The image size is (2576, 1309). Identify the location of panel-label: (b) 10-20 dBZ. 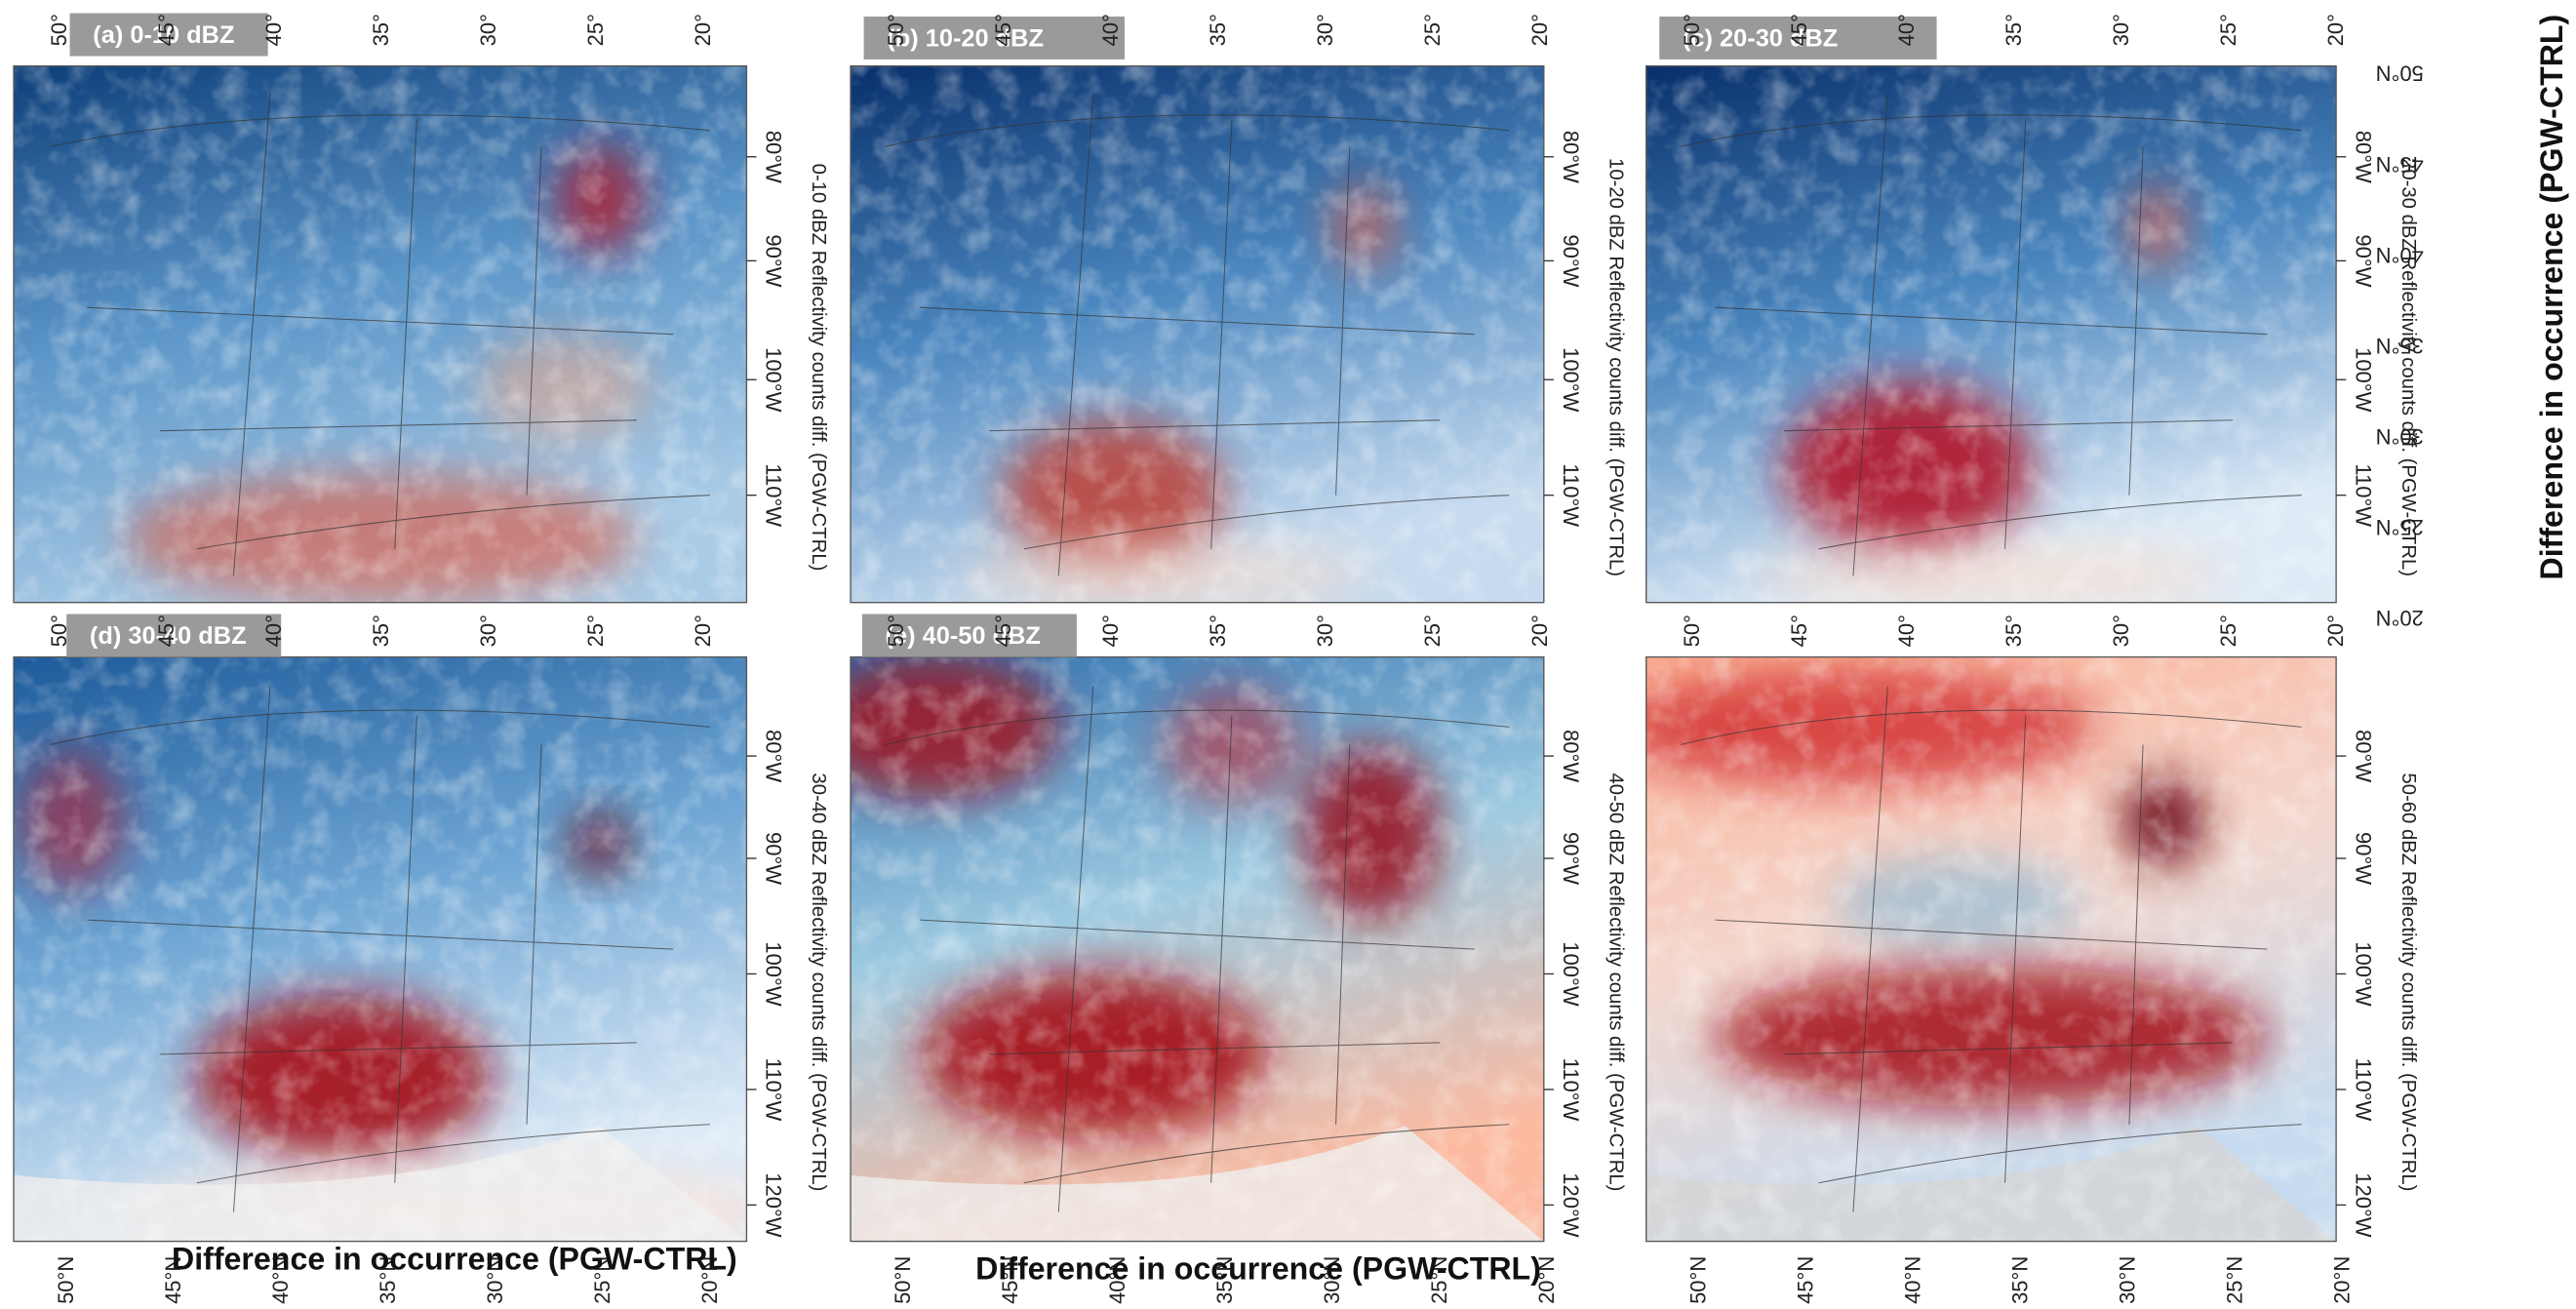
(965, 38).